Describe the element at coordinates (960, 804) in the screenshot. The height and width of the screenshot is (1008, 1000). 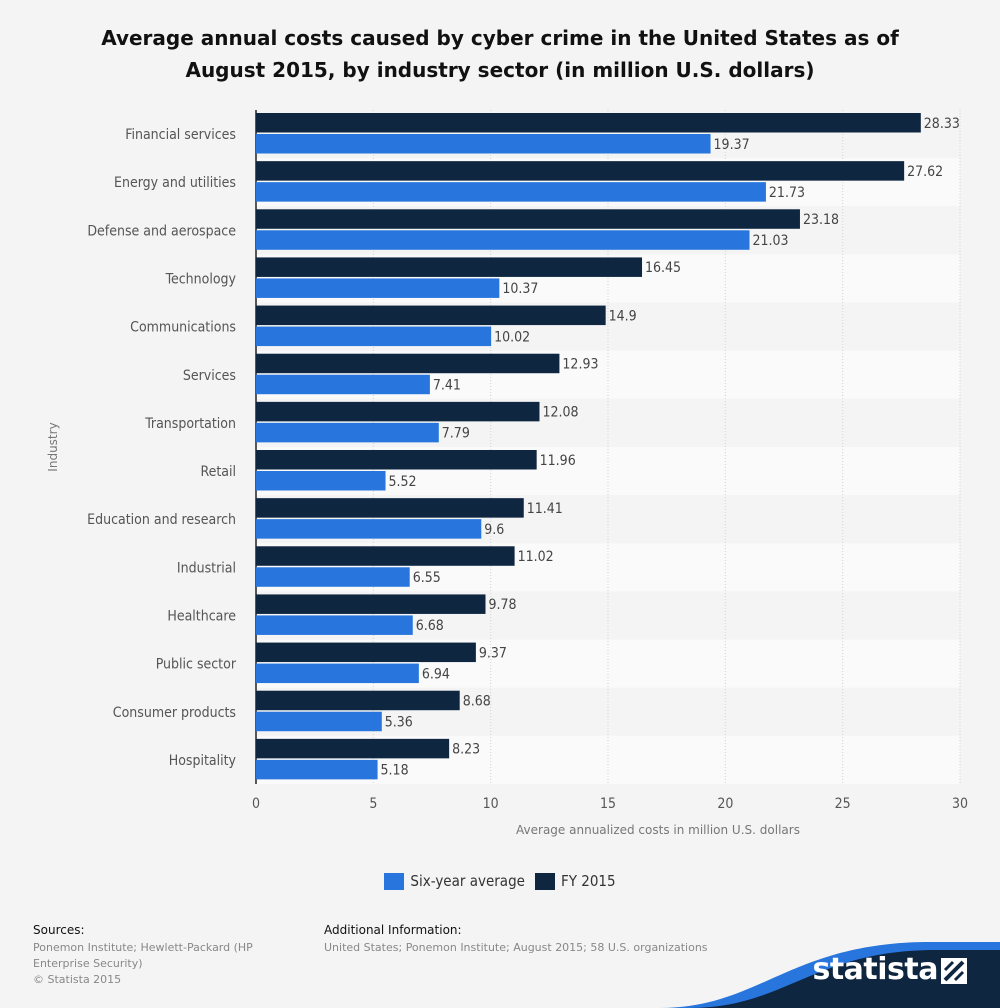
I see `x-tick-label: 30` at that location.